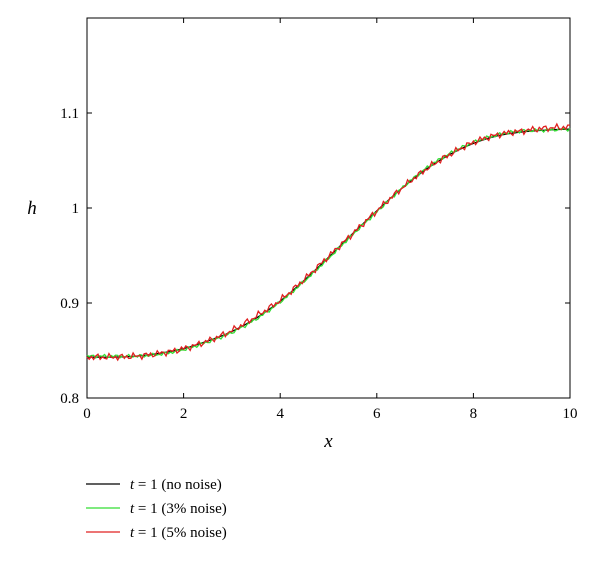 This screenshot has height=566, width=600. What do you see at coordinates (87, 414) in the screenshot?
I see `x-tick-label: 0` at bounding box center [87, 414].